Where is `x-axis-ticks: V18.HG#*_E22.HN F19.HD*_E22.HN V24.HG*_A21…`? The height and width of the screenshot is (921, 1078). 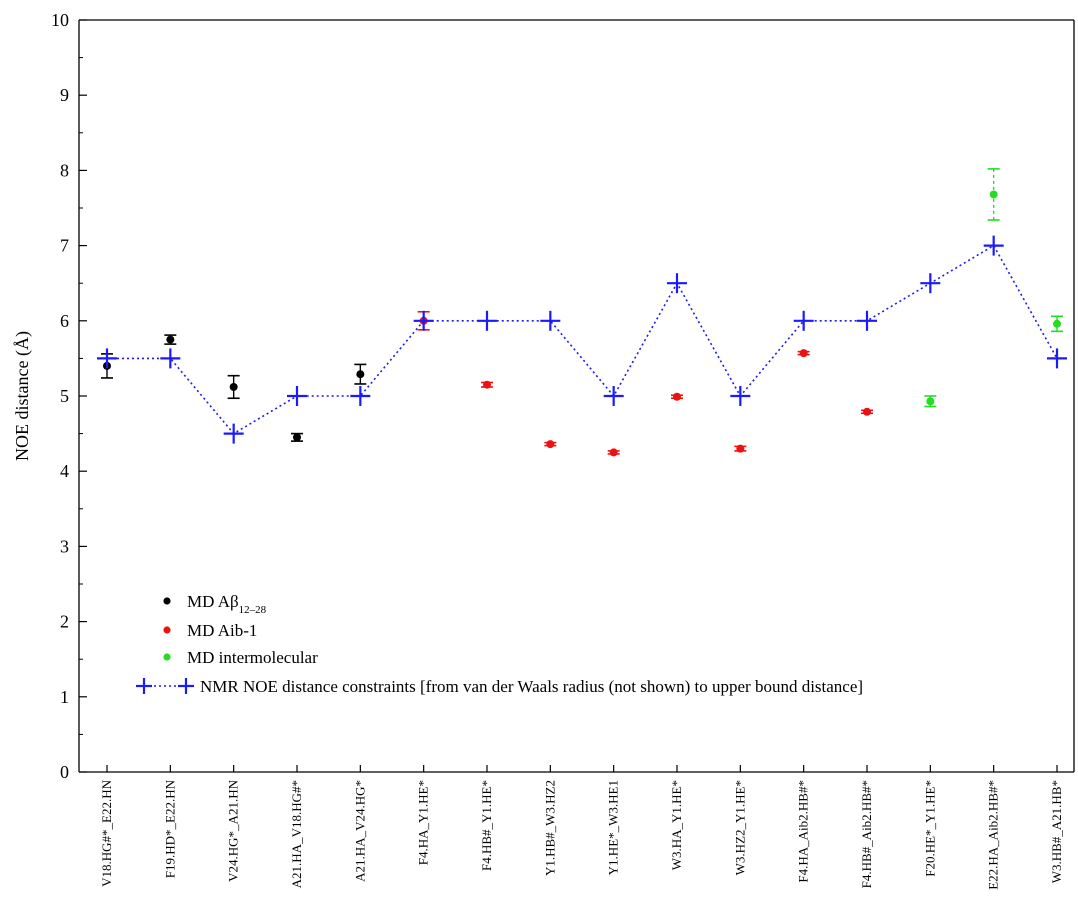 x-axis-ticks: V18.HG#*_E22.HN F19.HD*_E22.HN V24.HG*_A21… is located at coordinates (581, 827).